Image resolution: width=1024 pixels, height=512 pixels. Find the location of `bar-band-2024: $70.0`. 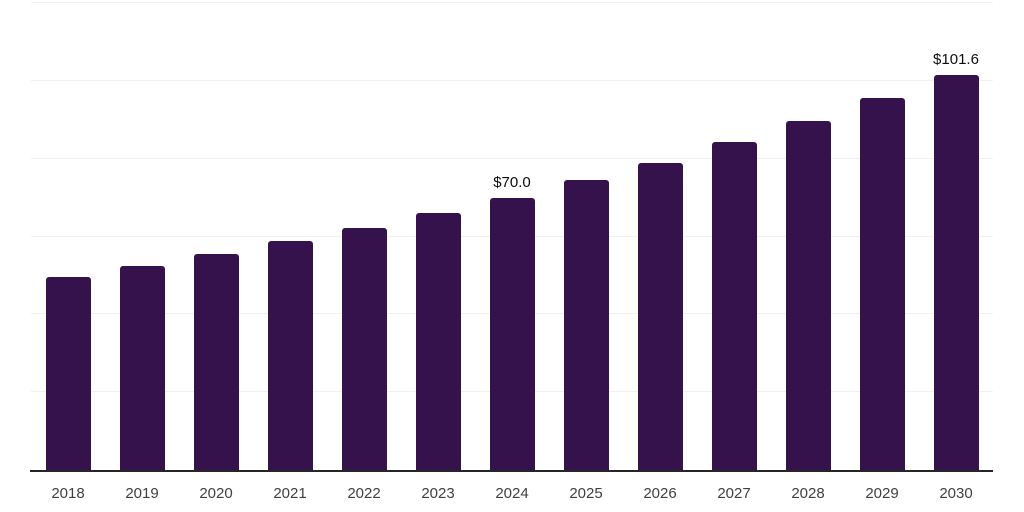

bar-band-2024: $70.0 is located at coordinates (512, 236).